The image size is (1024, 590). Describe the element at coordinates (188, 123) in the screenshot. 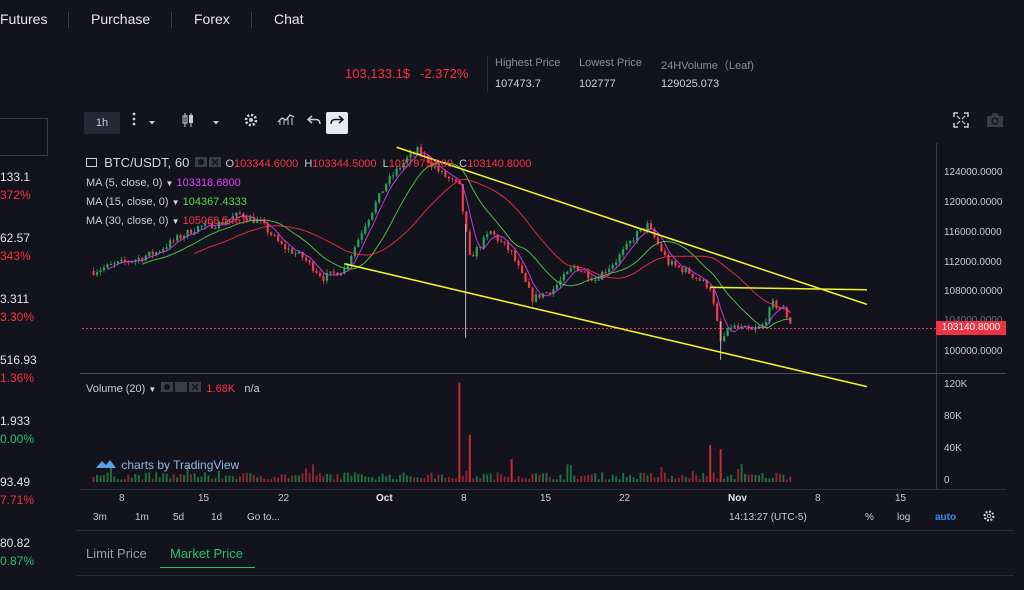

I see `candles-icon` at that location.